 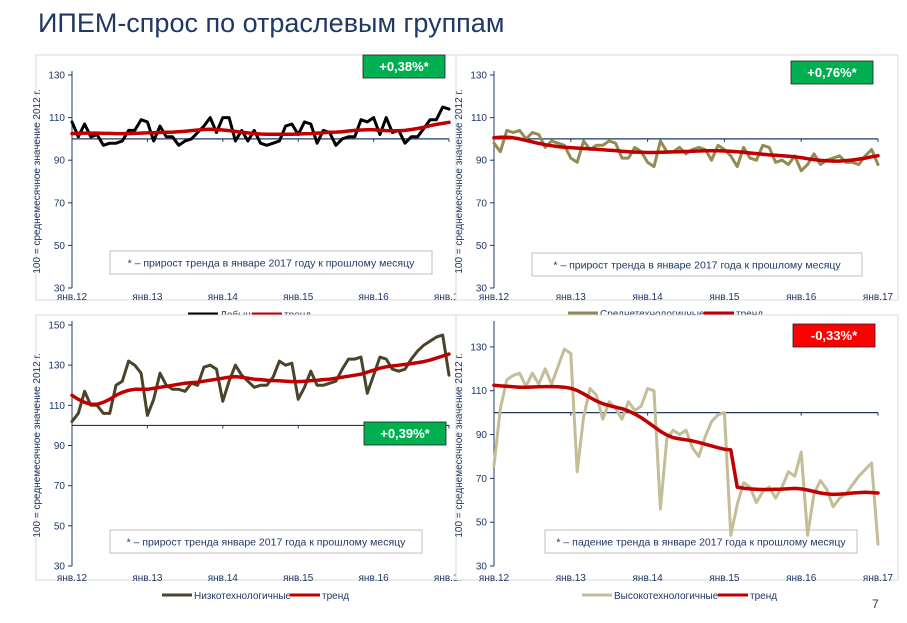 I want to click on trend-badge-text: +0,76%*, so click(x=832, y=72).